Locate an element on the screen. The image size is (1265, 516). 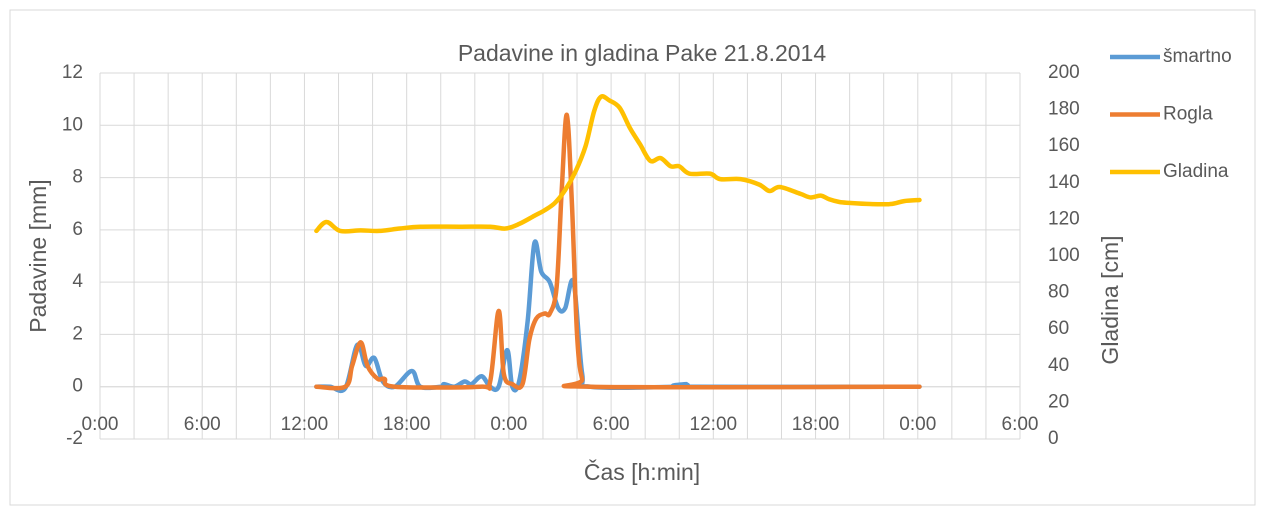
y-axis-title: Padavine [mm] is located at coordinates (38, 255).